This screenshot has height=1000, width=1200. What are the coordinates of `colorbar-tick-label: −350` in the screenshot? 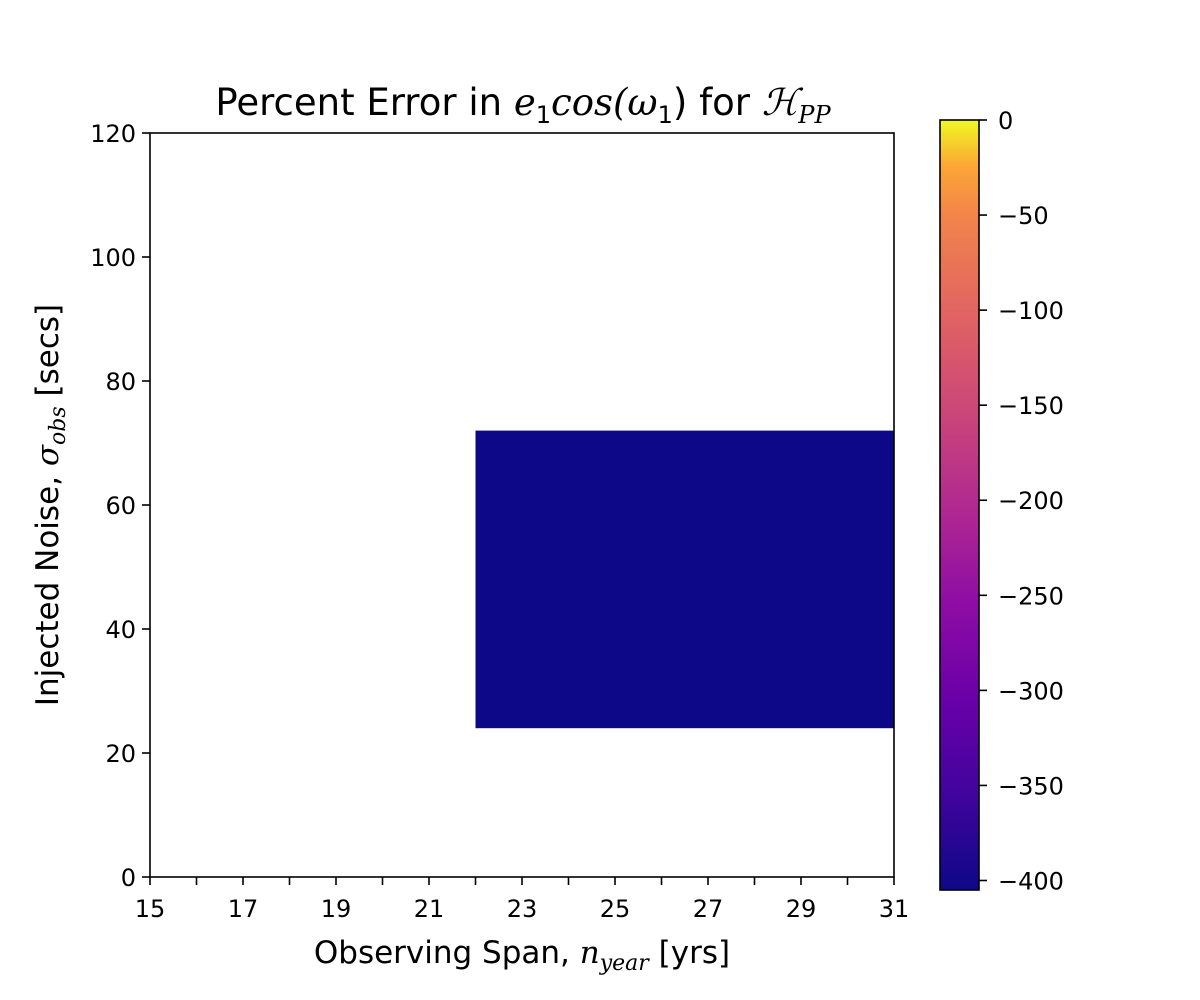 It's located at (1031, 786).